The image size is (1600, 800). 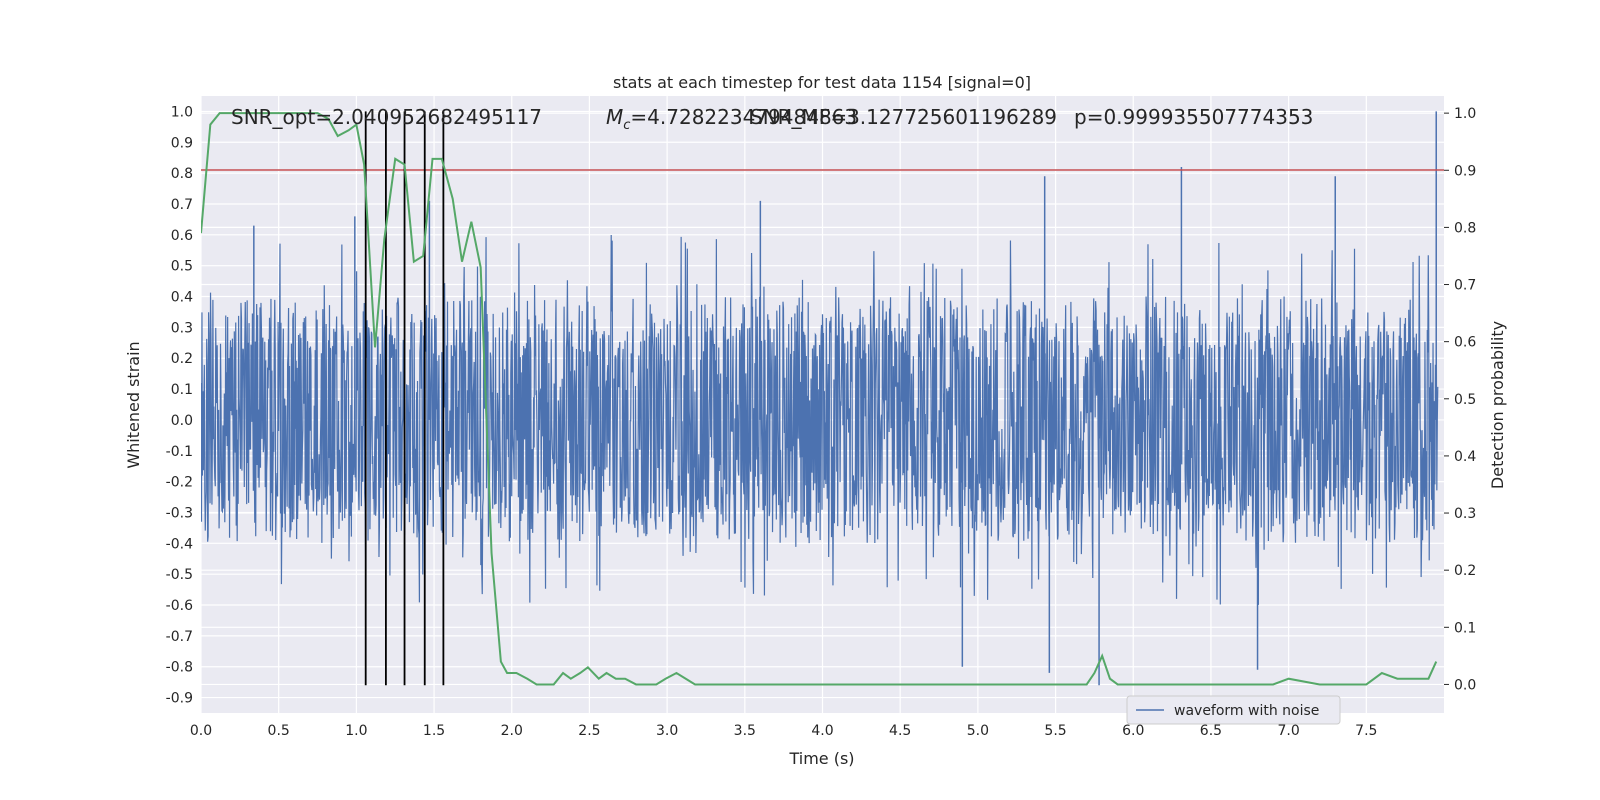 What do you see at coordinates (182, 205) in the screenshot?
I see `y-tick-label: 0.7` at bounding box center [182, 205].